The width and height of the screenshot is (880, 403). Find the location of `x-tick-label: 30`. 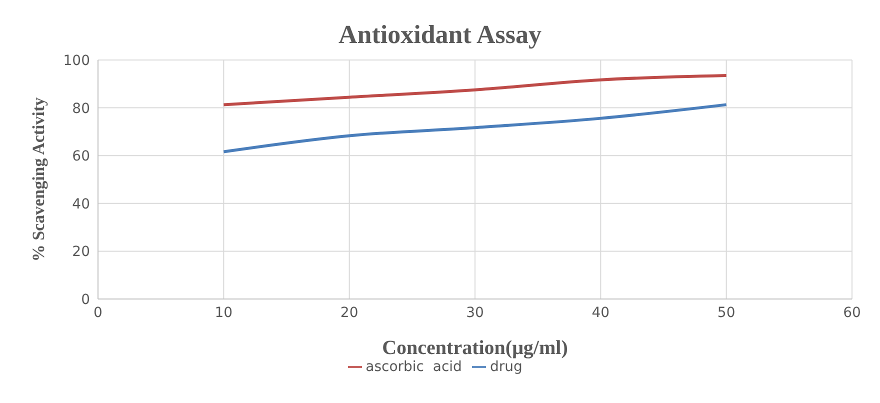

x-tick-label: 30 is located at coordinates (475, 312).